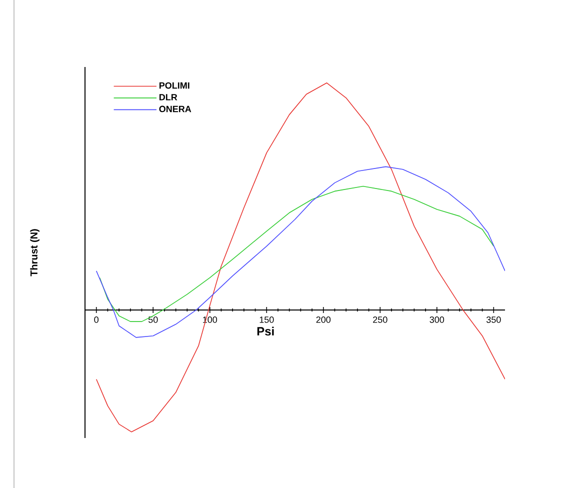  Describe the element at coordinates (168, 97) in the screenshot. I see `legend-label: DLR` at that location.